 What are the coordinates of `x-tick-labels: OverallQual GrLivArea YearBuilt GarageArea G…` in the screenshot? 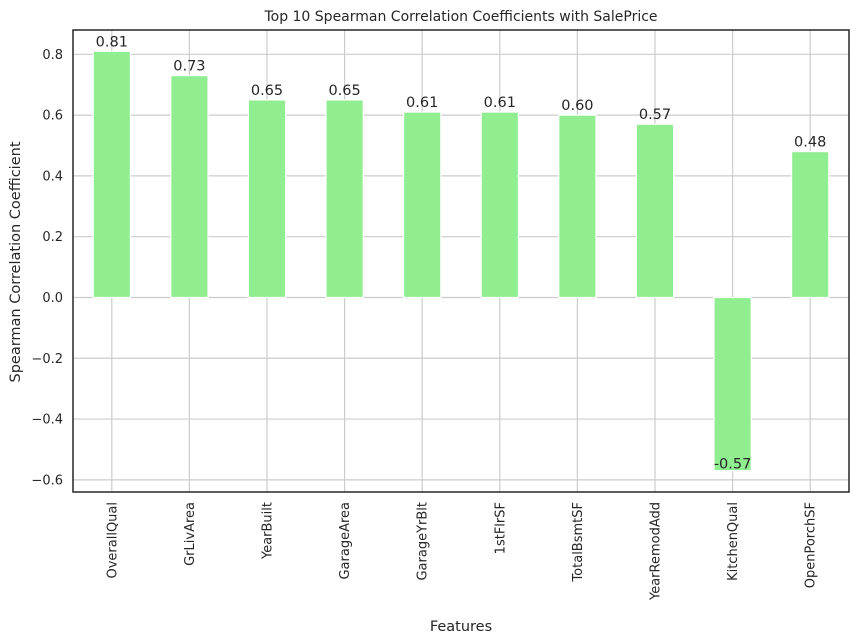 It's located at (461, 551).